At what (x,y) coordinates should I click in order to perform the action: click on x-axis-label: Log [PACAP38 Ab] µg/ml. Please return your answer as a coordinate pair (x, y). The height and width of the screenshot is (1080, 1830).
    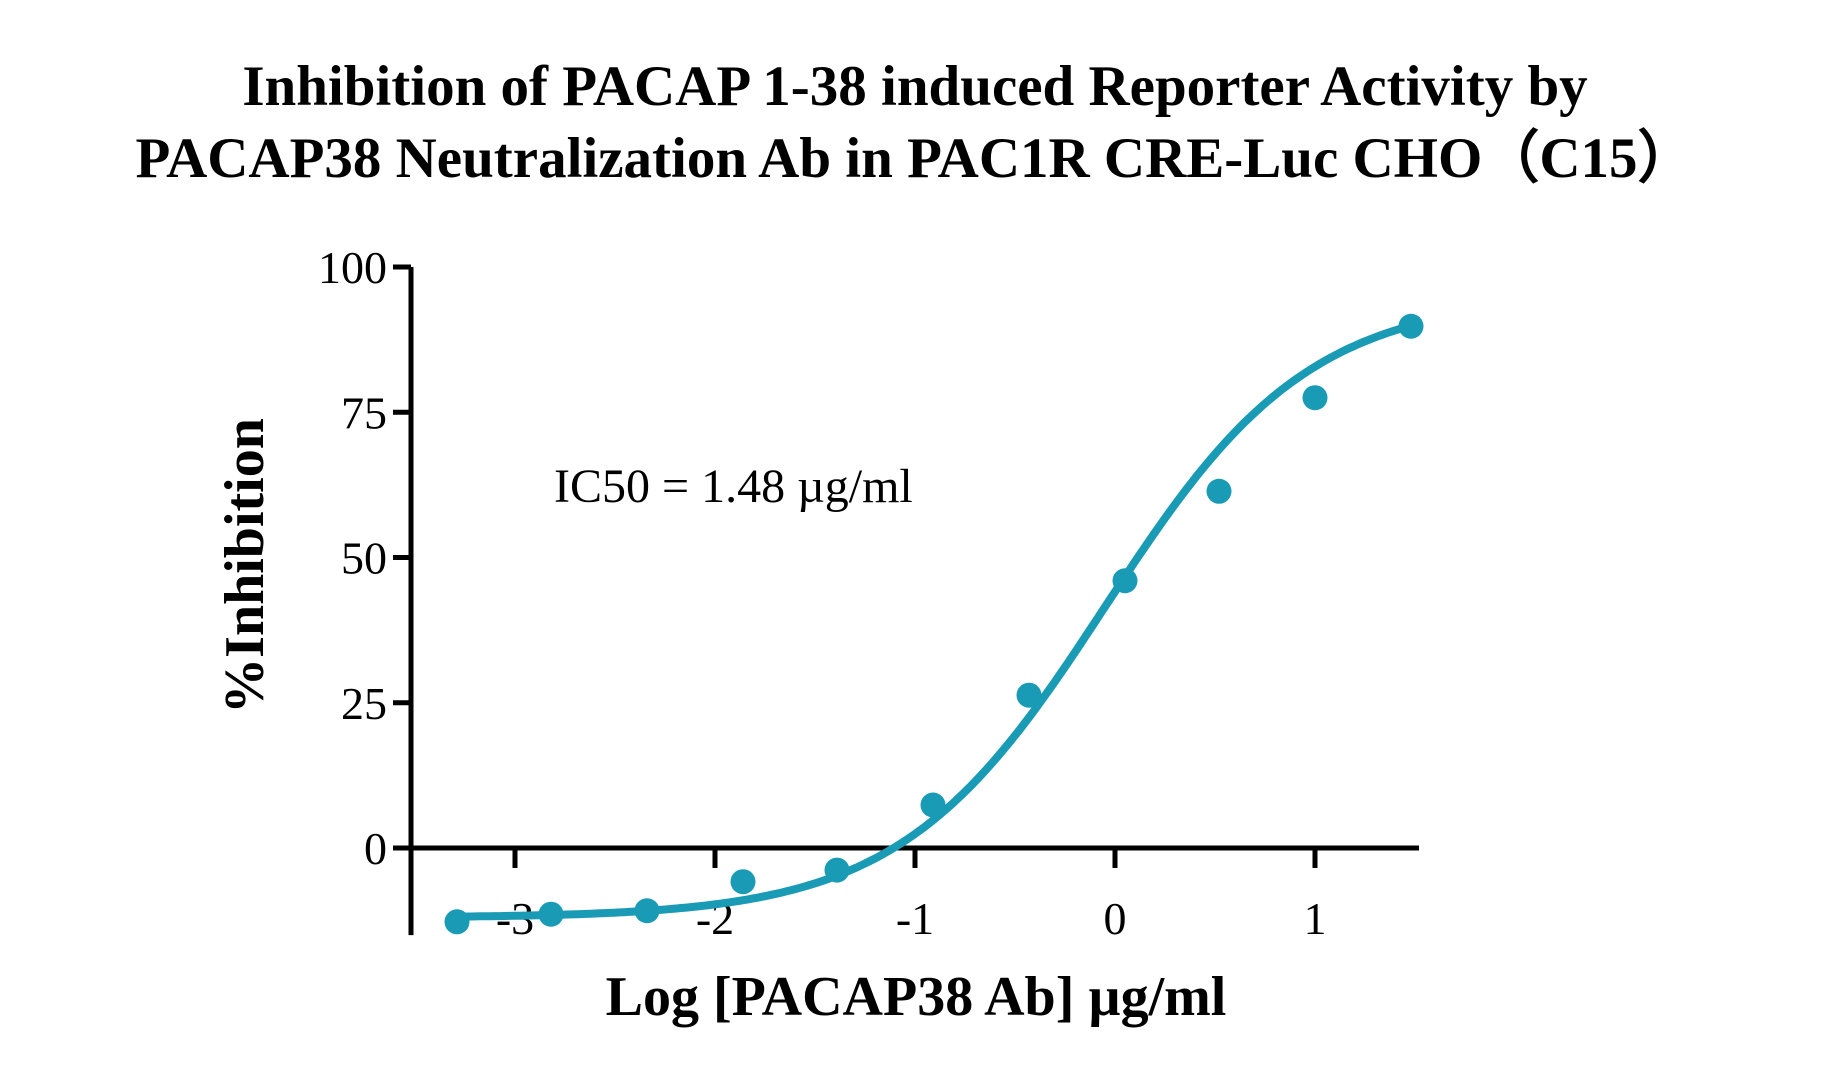
    Looking at the image, I should click on (916, 997).